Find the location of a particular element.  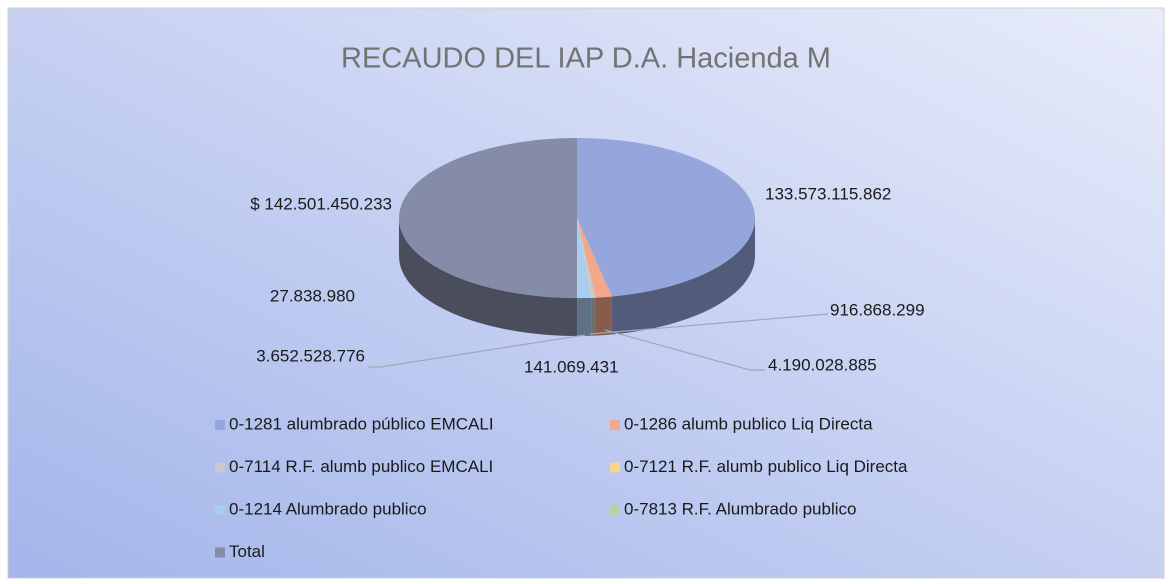

data-label: 27.838.980 is located at coordinates (312, 295).